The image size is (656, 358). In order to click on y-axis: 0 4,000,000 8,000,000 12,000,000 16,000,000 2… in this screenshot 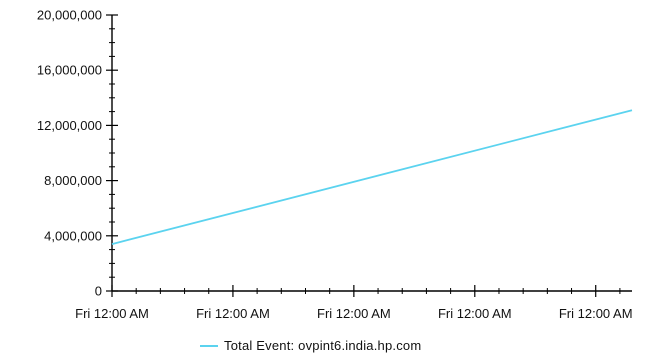, I will do `click(77, 153)`.